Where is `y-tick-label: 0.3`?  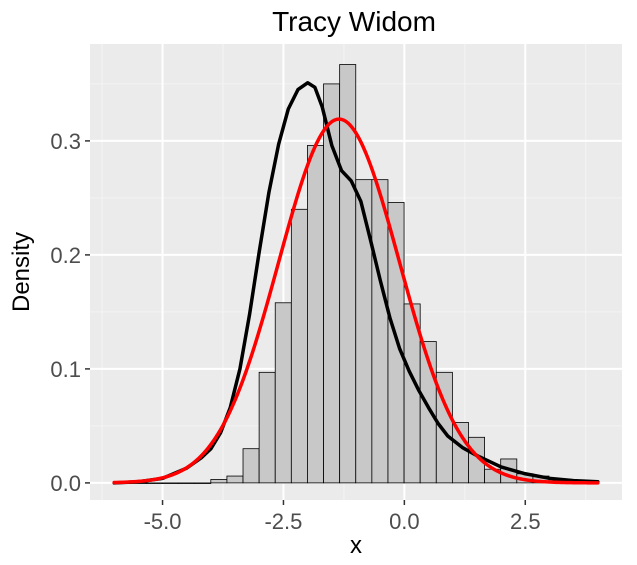
y-tick-label: 0.3 is located at coordinates (65, 141).